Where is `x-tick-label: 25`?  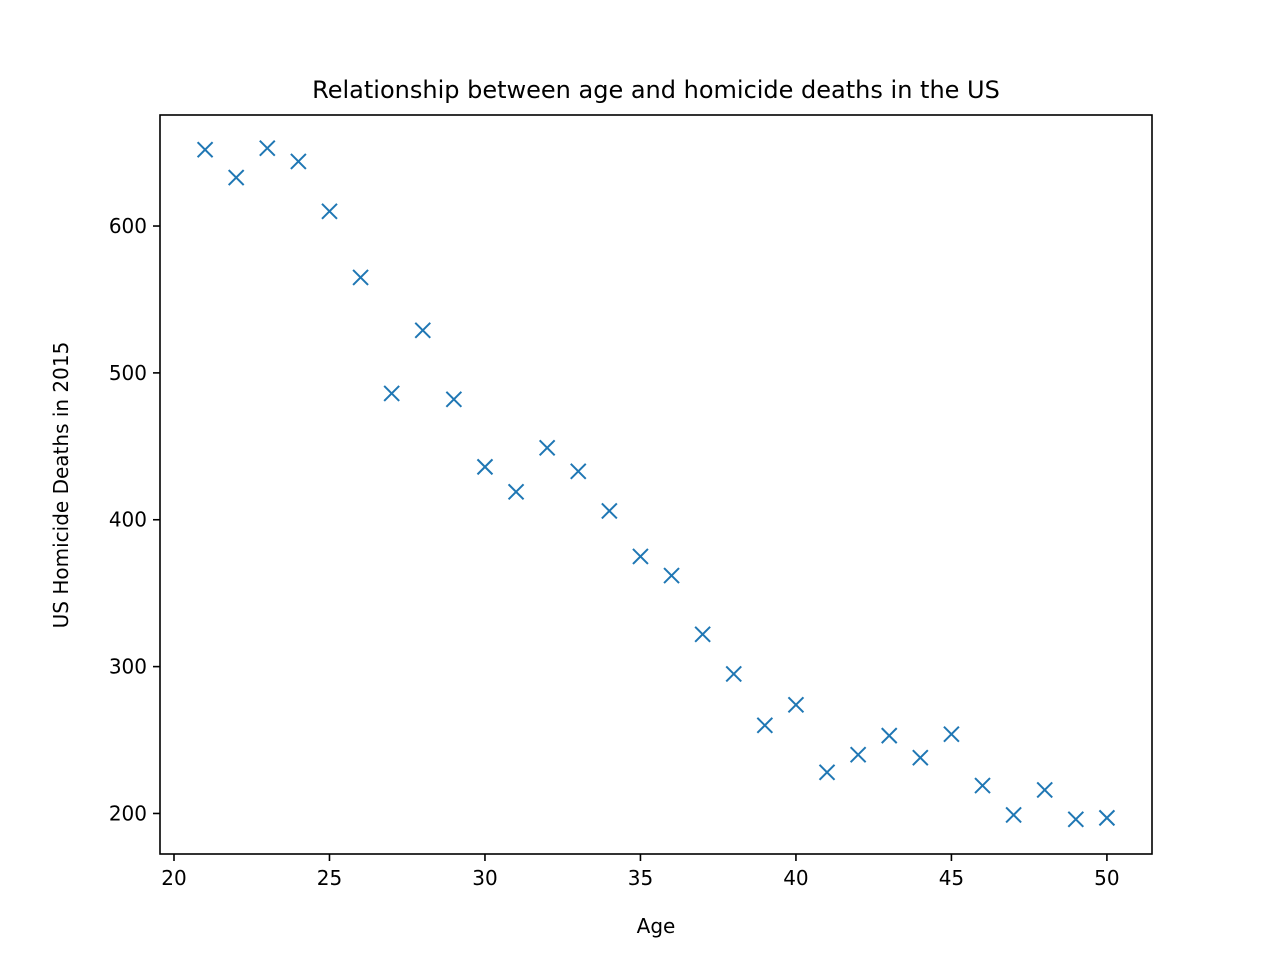
x-tick-label: 25 is located at coordinates (329, 878).